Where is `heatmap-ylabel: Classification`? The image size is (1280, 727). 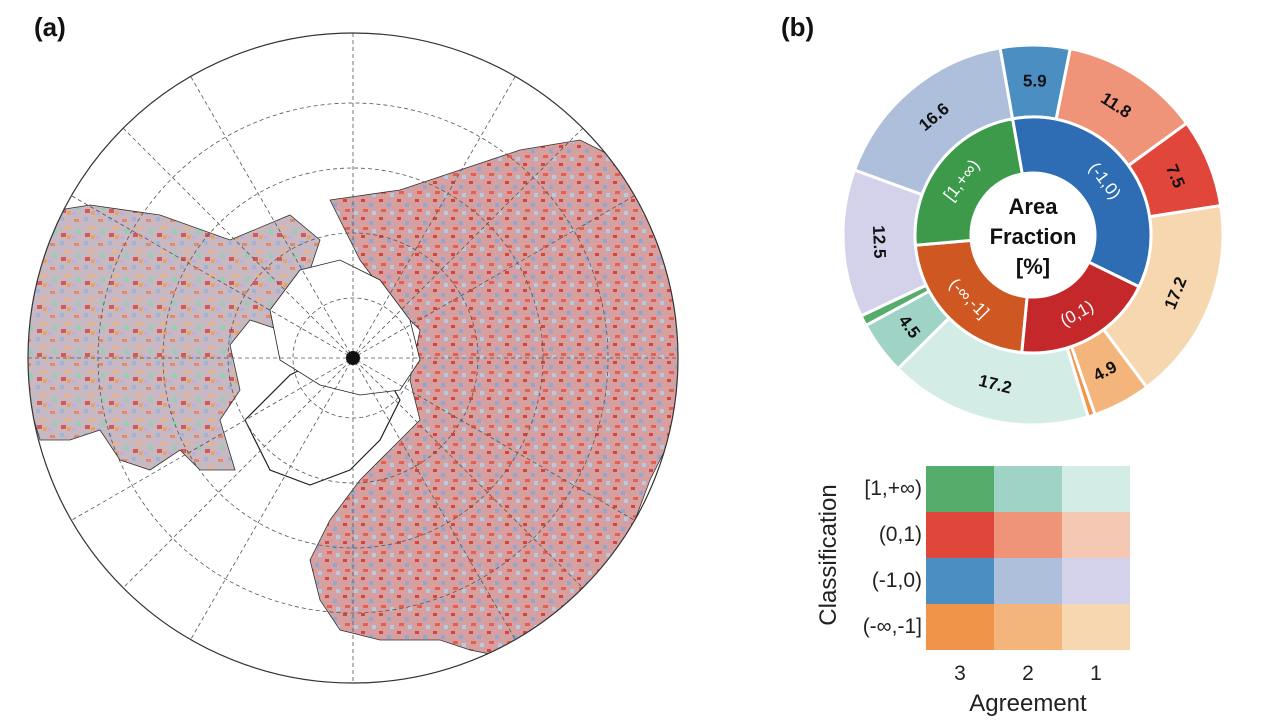
heatmap-ylabel: Classification is located at coordinates (828, 554).